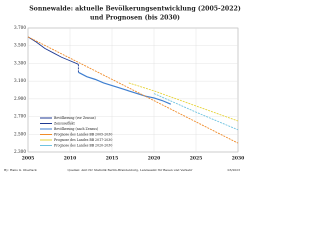 The width and height of the screenshot is (320, 240). What do you see at coordinates (28, 159) in the screenshot?
I see `x-tick-label: 2005` at bounding box center [28, 159].